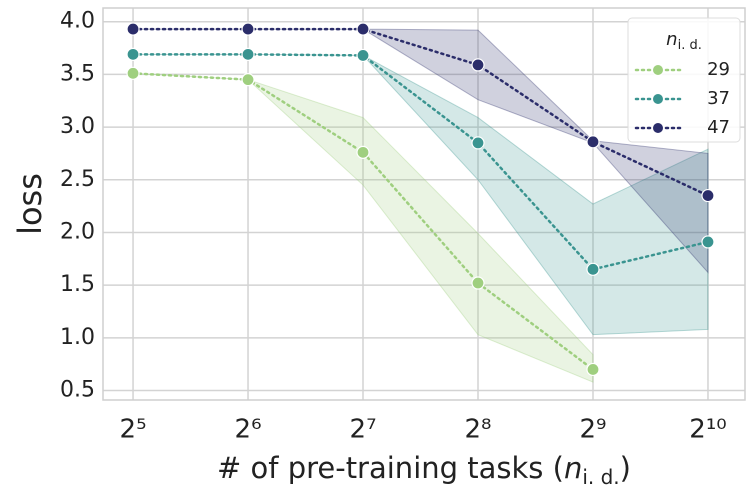 This screenshot has width=748, height=504. I want to click on legend-title: ni. d., so click(684, 41).